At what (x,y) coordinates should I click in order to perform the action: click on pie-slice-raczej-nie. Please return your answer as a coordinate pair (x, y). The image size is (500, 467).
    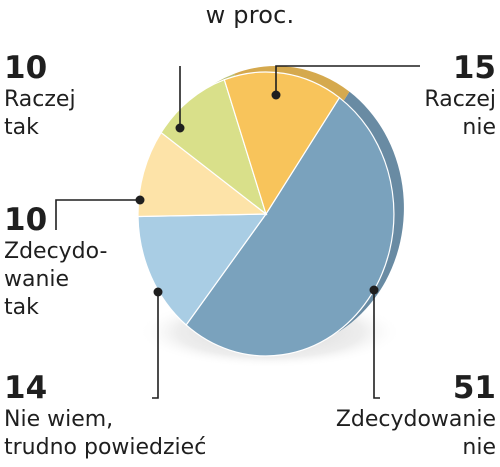
    Looking at the image, I should click on (282, 143).